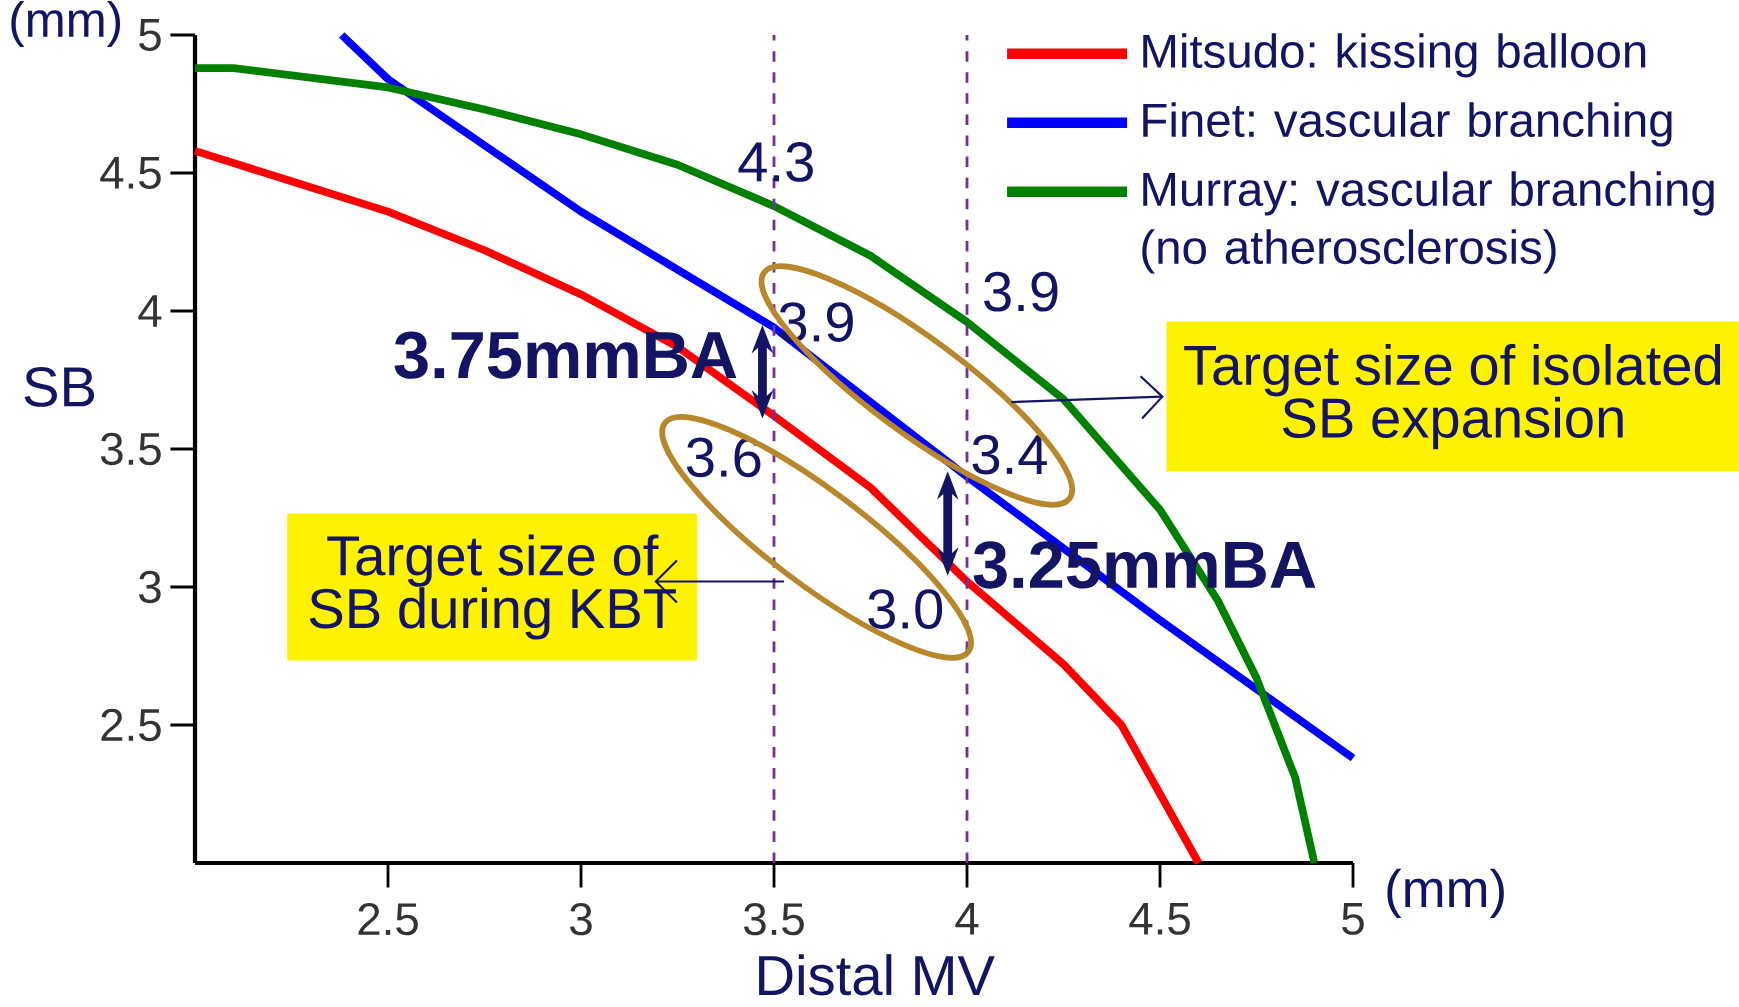 Image resolution: width=1739 pixels, height=1007 pixels. Describe the element at coordinates (150, 587) in the screenshot. I see `y-tick-label: 3` at that location.